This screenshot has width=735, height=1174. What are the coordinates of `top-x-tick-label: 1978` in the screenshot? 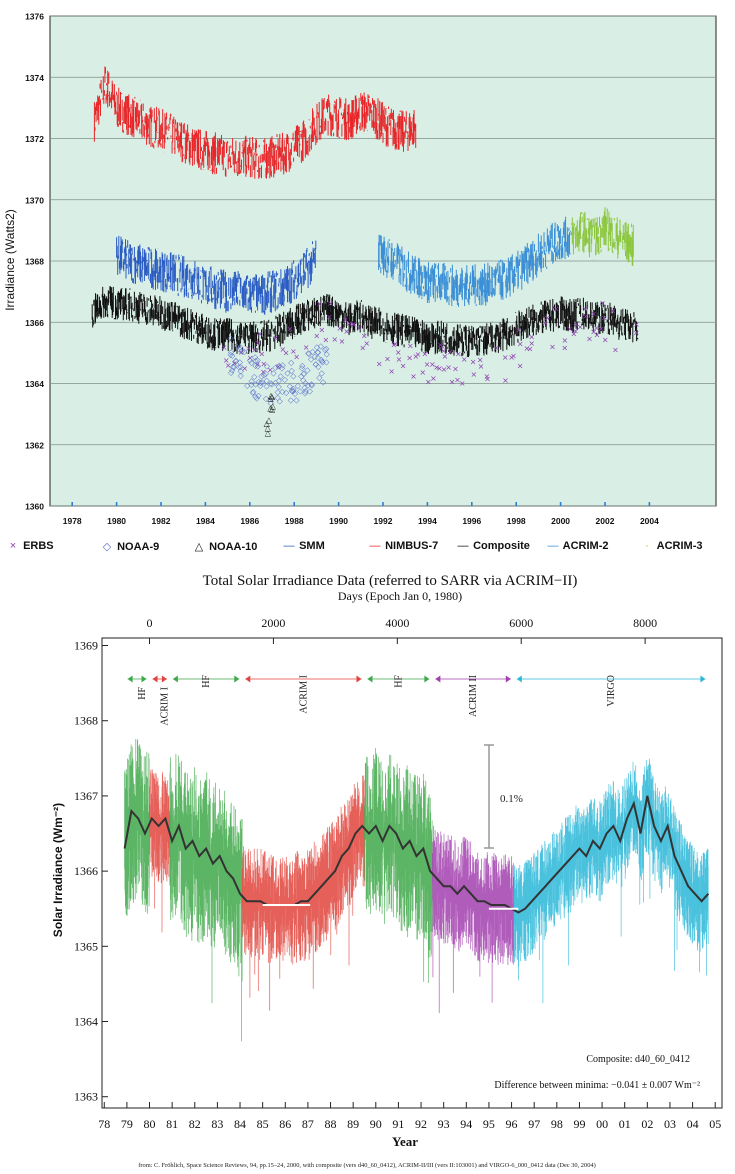 It's located at (72, 521).